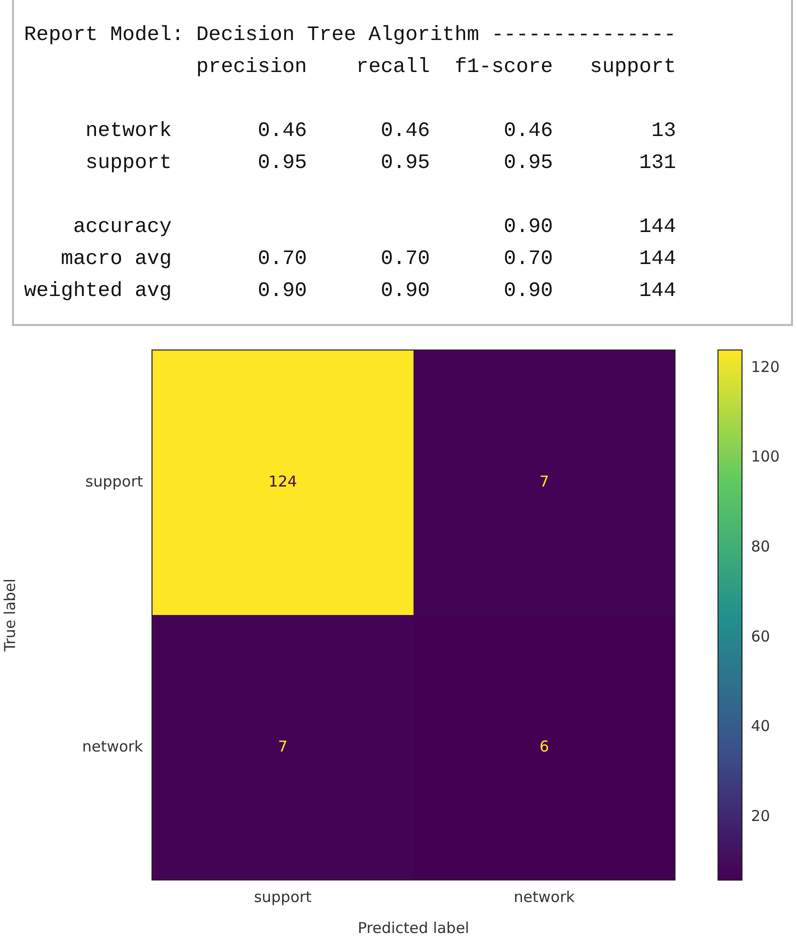 The width and height of the screenshot is (797, 943). Describe the element at coordinates (544, 746) in the screenshot. I see `data-label: 6` at that location.